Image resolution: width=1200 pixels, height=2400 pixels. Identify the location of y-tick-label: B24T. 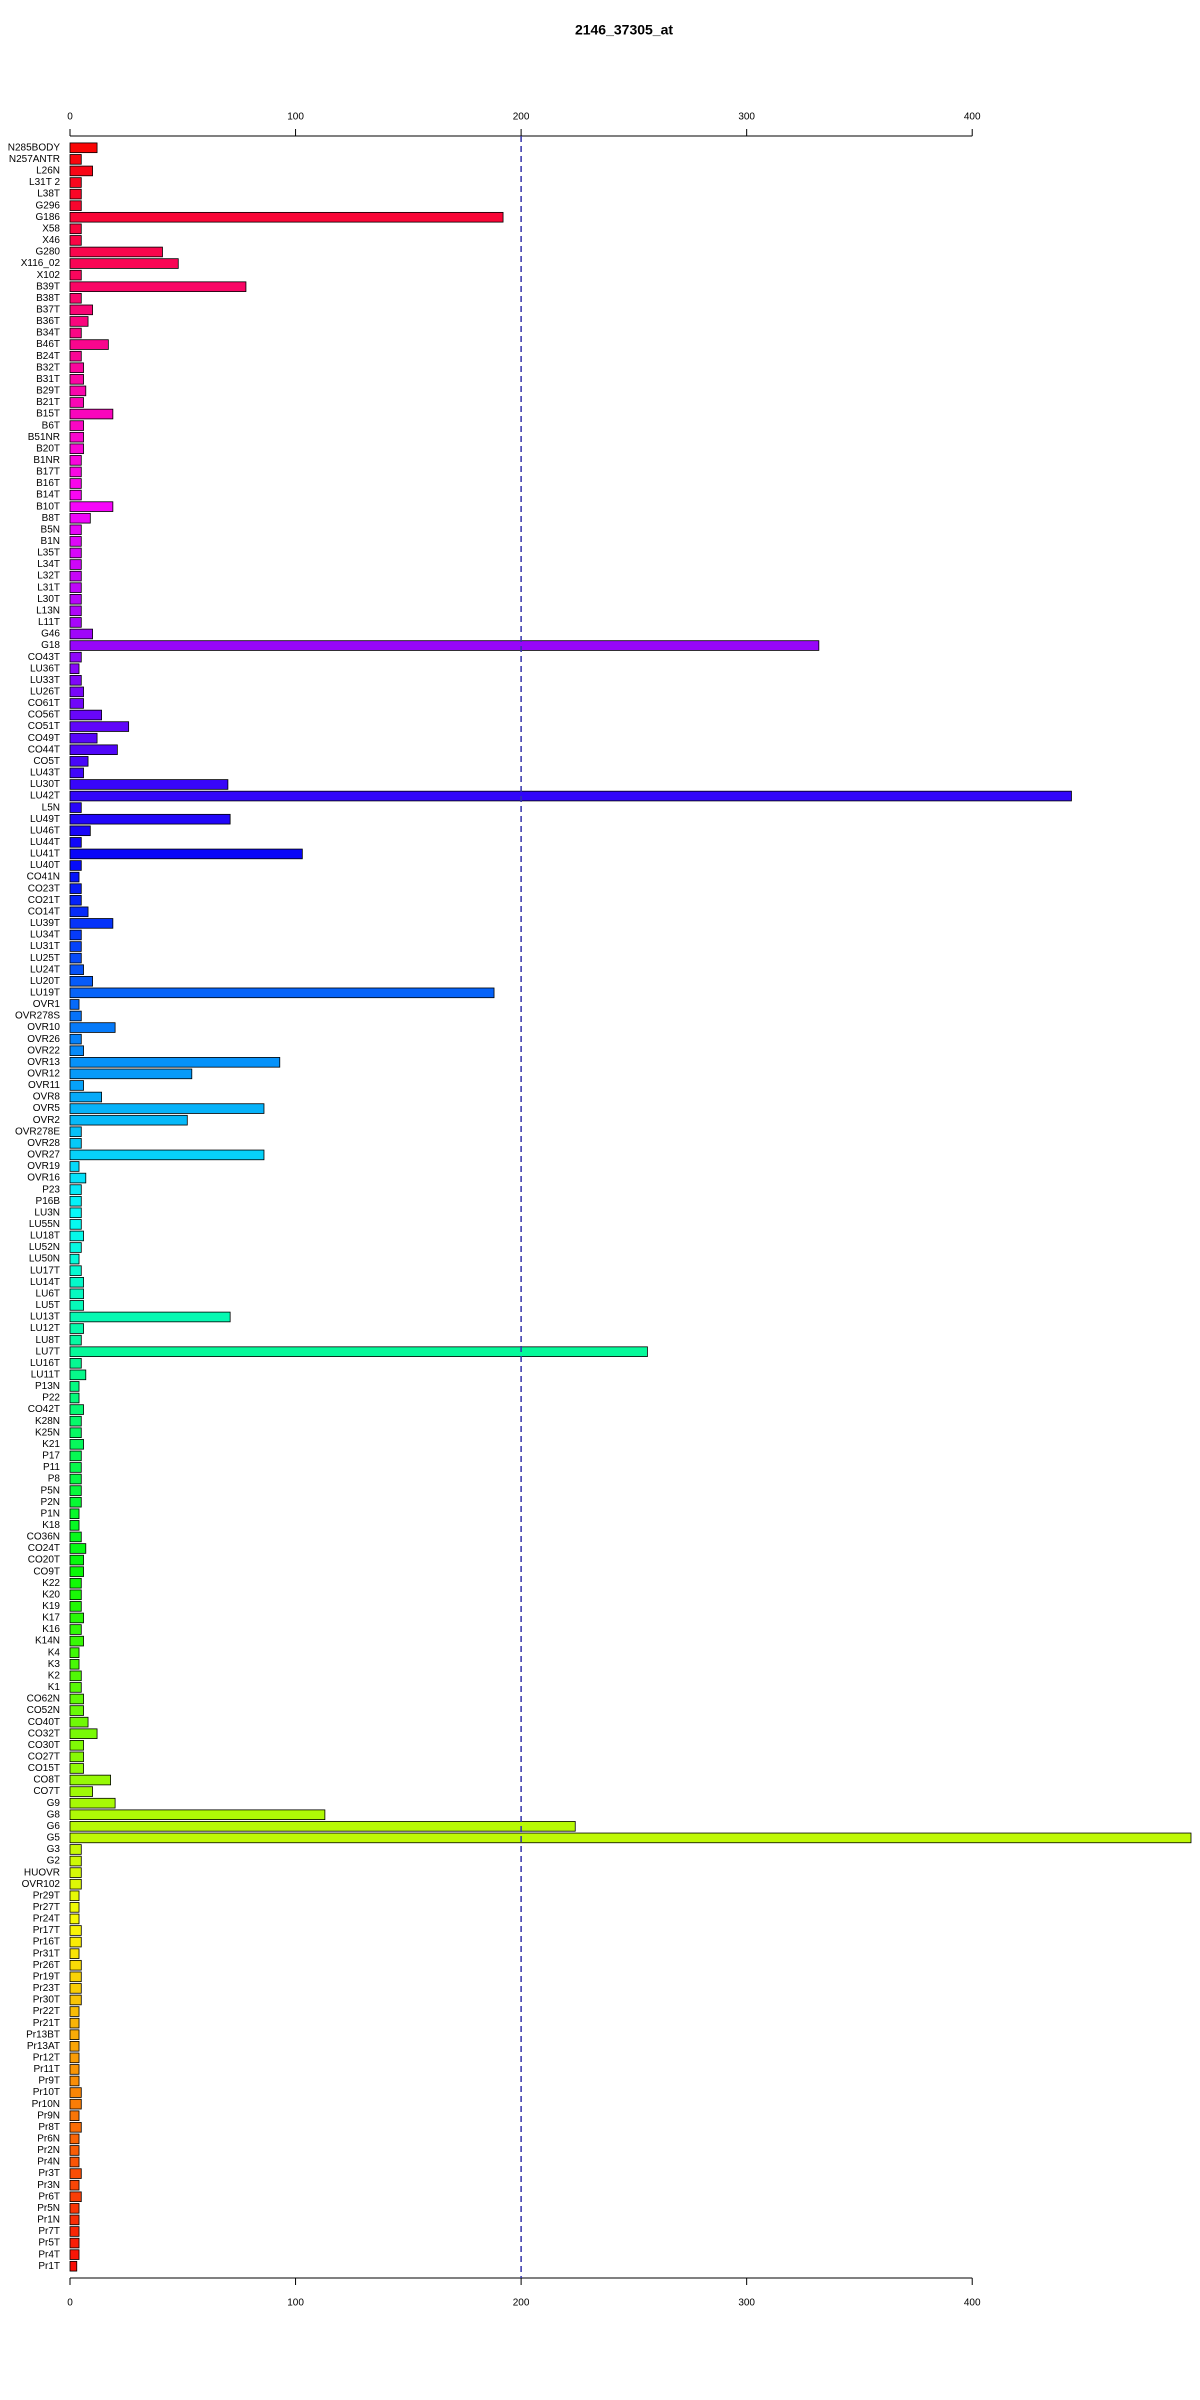
(48, 356).